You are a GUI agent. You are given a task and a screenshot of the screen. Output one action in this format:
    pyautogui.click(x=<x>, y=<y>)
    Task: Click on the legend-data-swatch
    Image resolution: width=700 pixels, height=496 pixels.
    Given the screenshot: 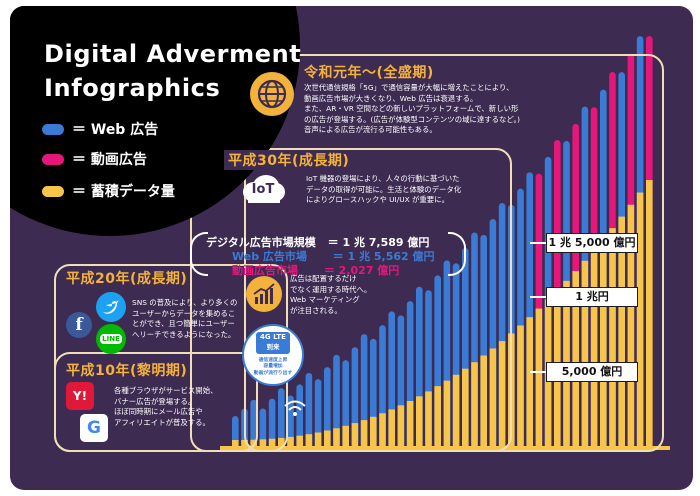 What is the action you would take?
    pyautogui.click(x=53, y=191)
    